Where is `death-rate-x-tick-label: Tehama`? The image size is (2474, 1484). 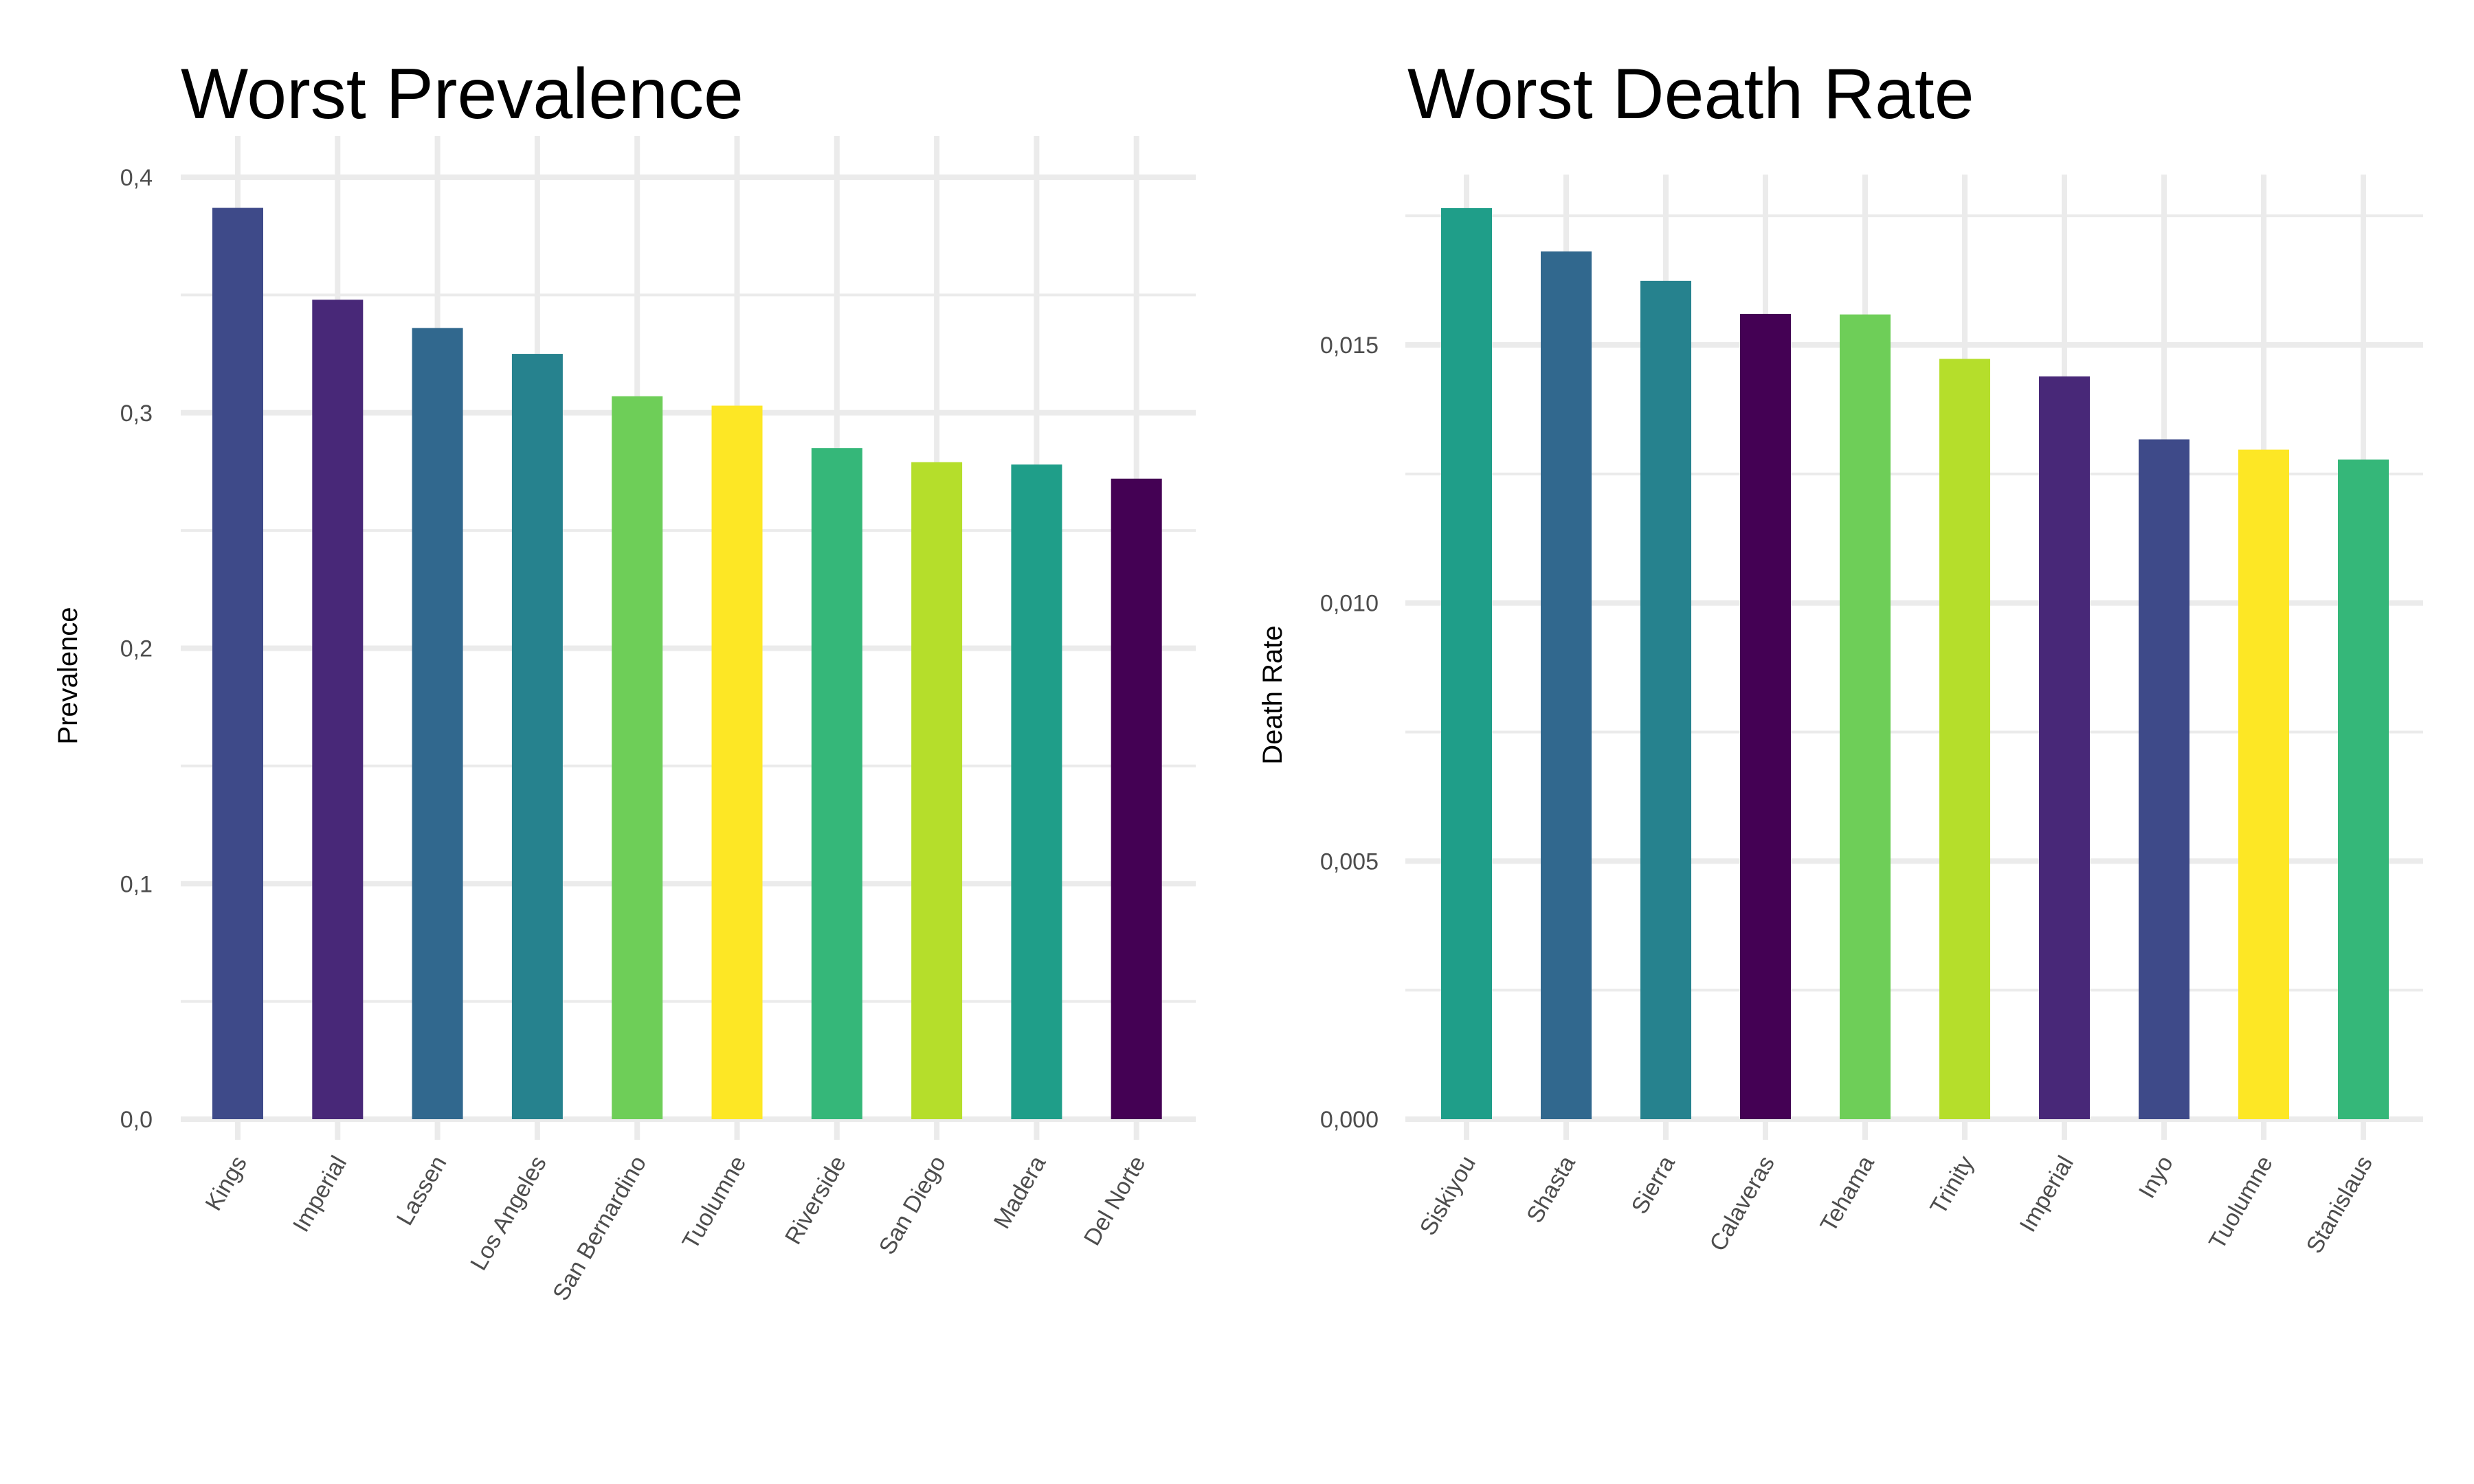 death-rate-x-tick-label: Tehama is located at coordinates (1848, 1194).